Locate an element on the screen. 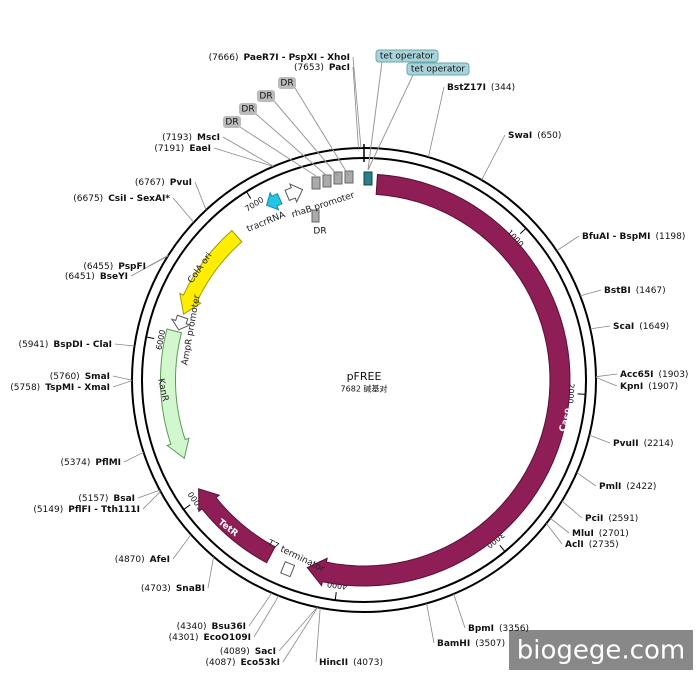 Image resolution: width=700 pixels, height=700 pixels. feature-label: tracrRNA is located at coordinates (267, 222).